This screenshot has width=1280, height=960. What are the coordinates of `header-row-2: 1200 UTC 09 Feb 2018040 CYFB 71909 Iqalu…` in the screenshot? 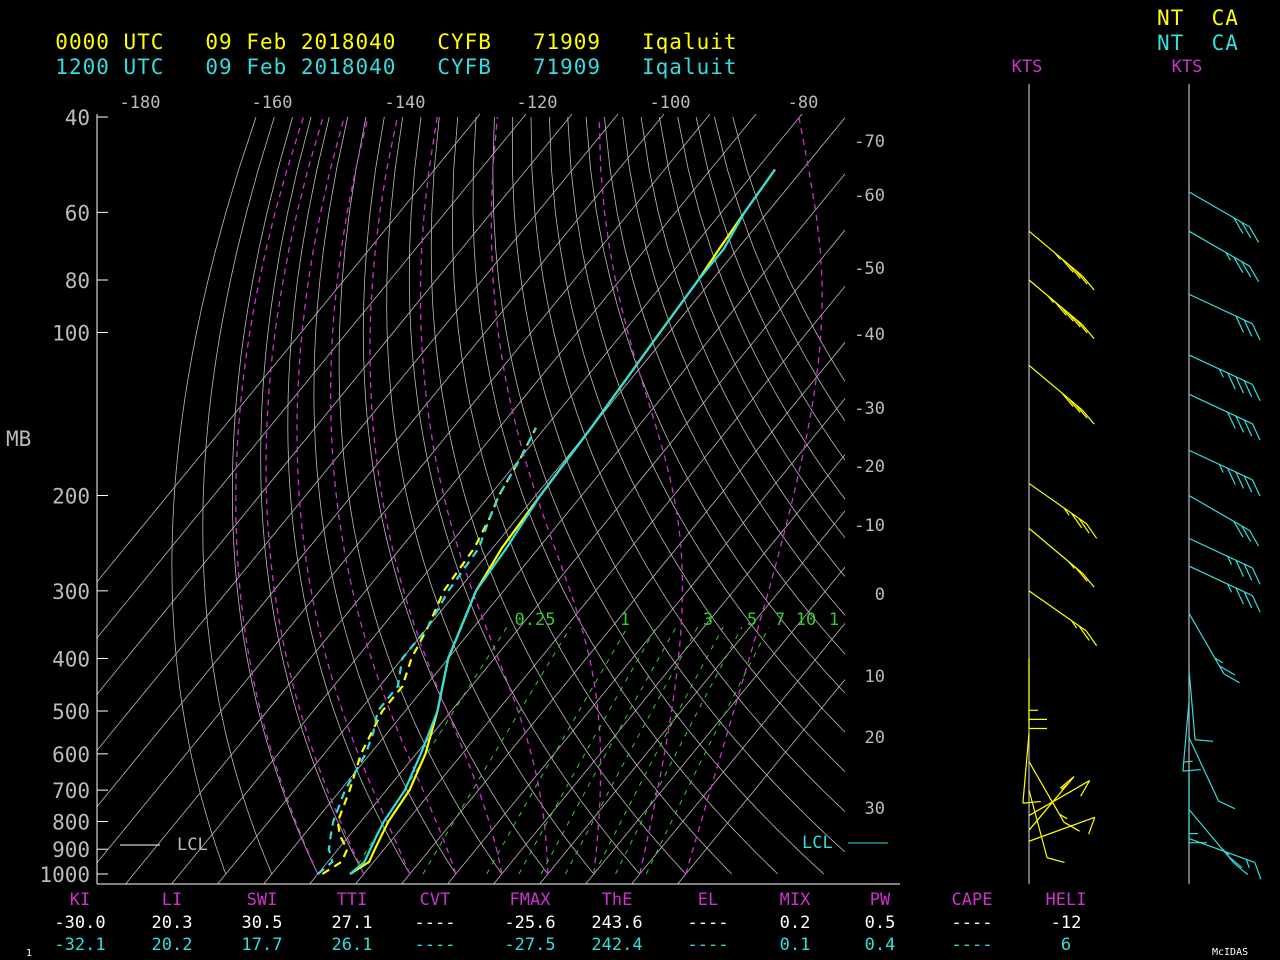 It's located at (383, 55).